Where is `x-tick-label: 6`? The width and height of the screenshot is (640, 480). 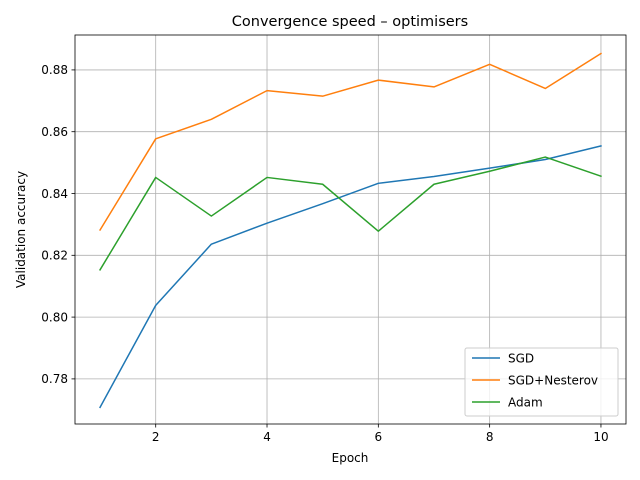 x-tick-label: 6 is located at coordinates (379, 437).